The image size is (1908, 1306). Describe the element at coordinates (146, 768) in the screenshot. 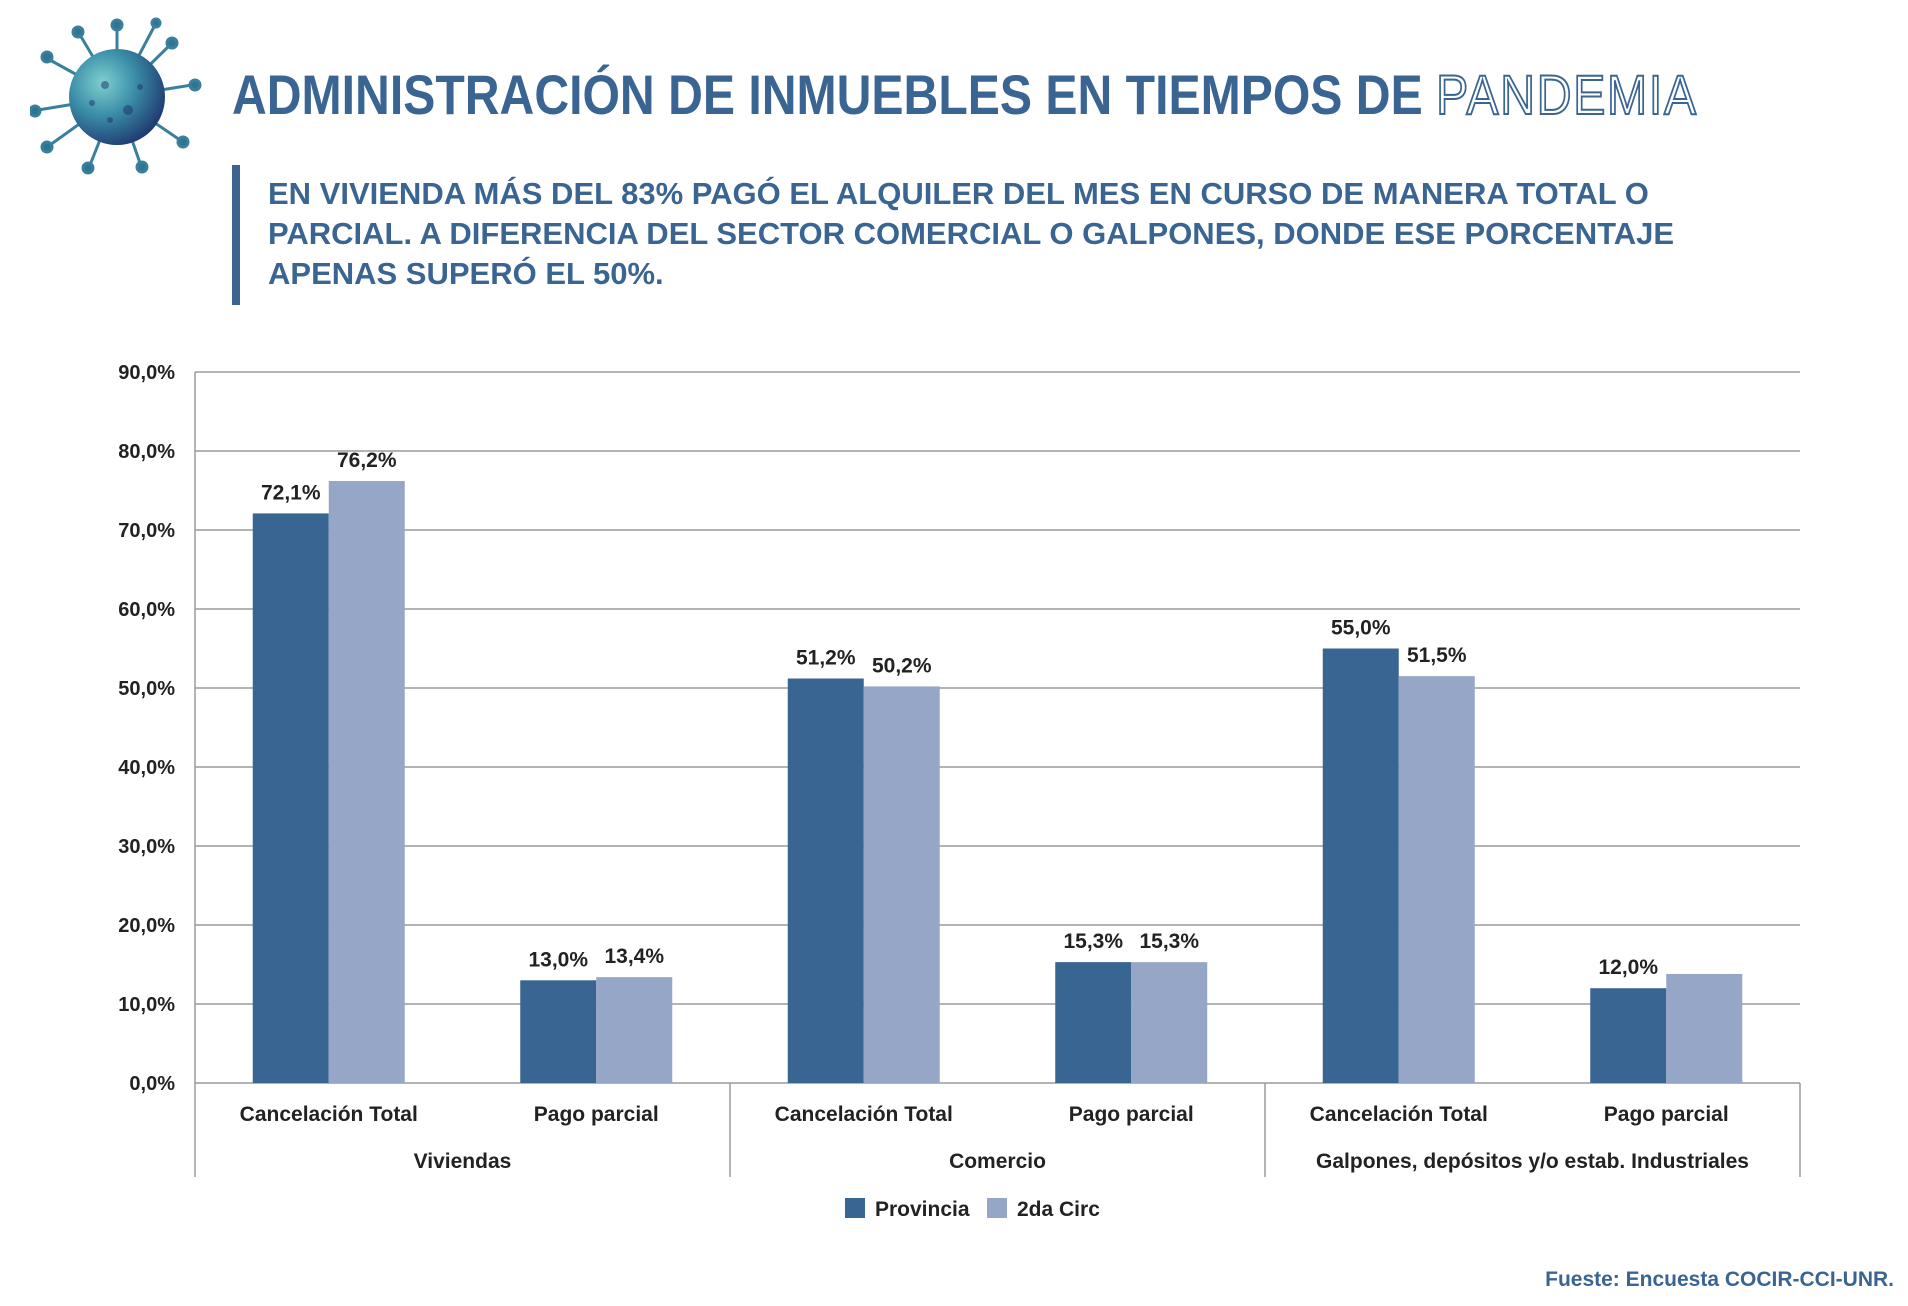

I see `y-tick-label: 40,0%` at that location.